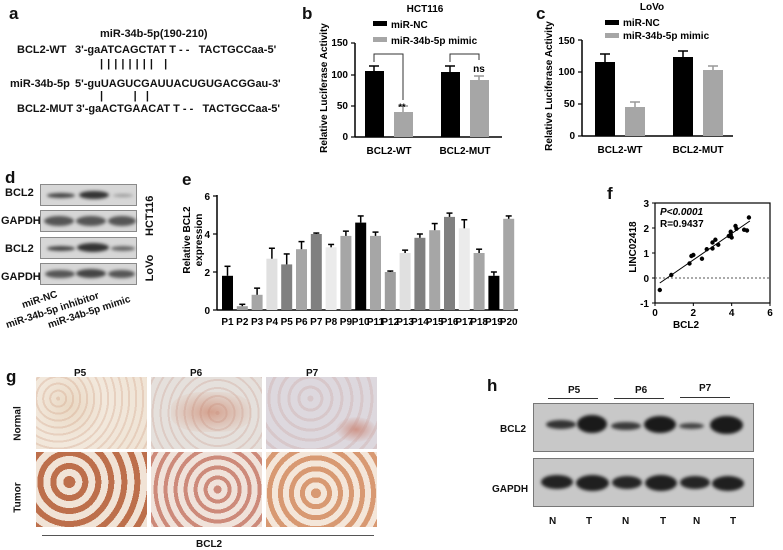  What do you see at coordinates (178, 84) in the screenshot?
I see `sequence-mir: 5'-guUAGUCGAUUACUGUGACGGau-3'` at bounding box center [178, 84].